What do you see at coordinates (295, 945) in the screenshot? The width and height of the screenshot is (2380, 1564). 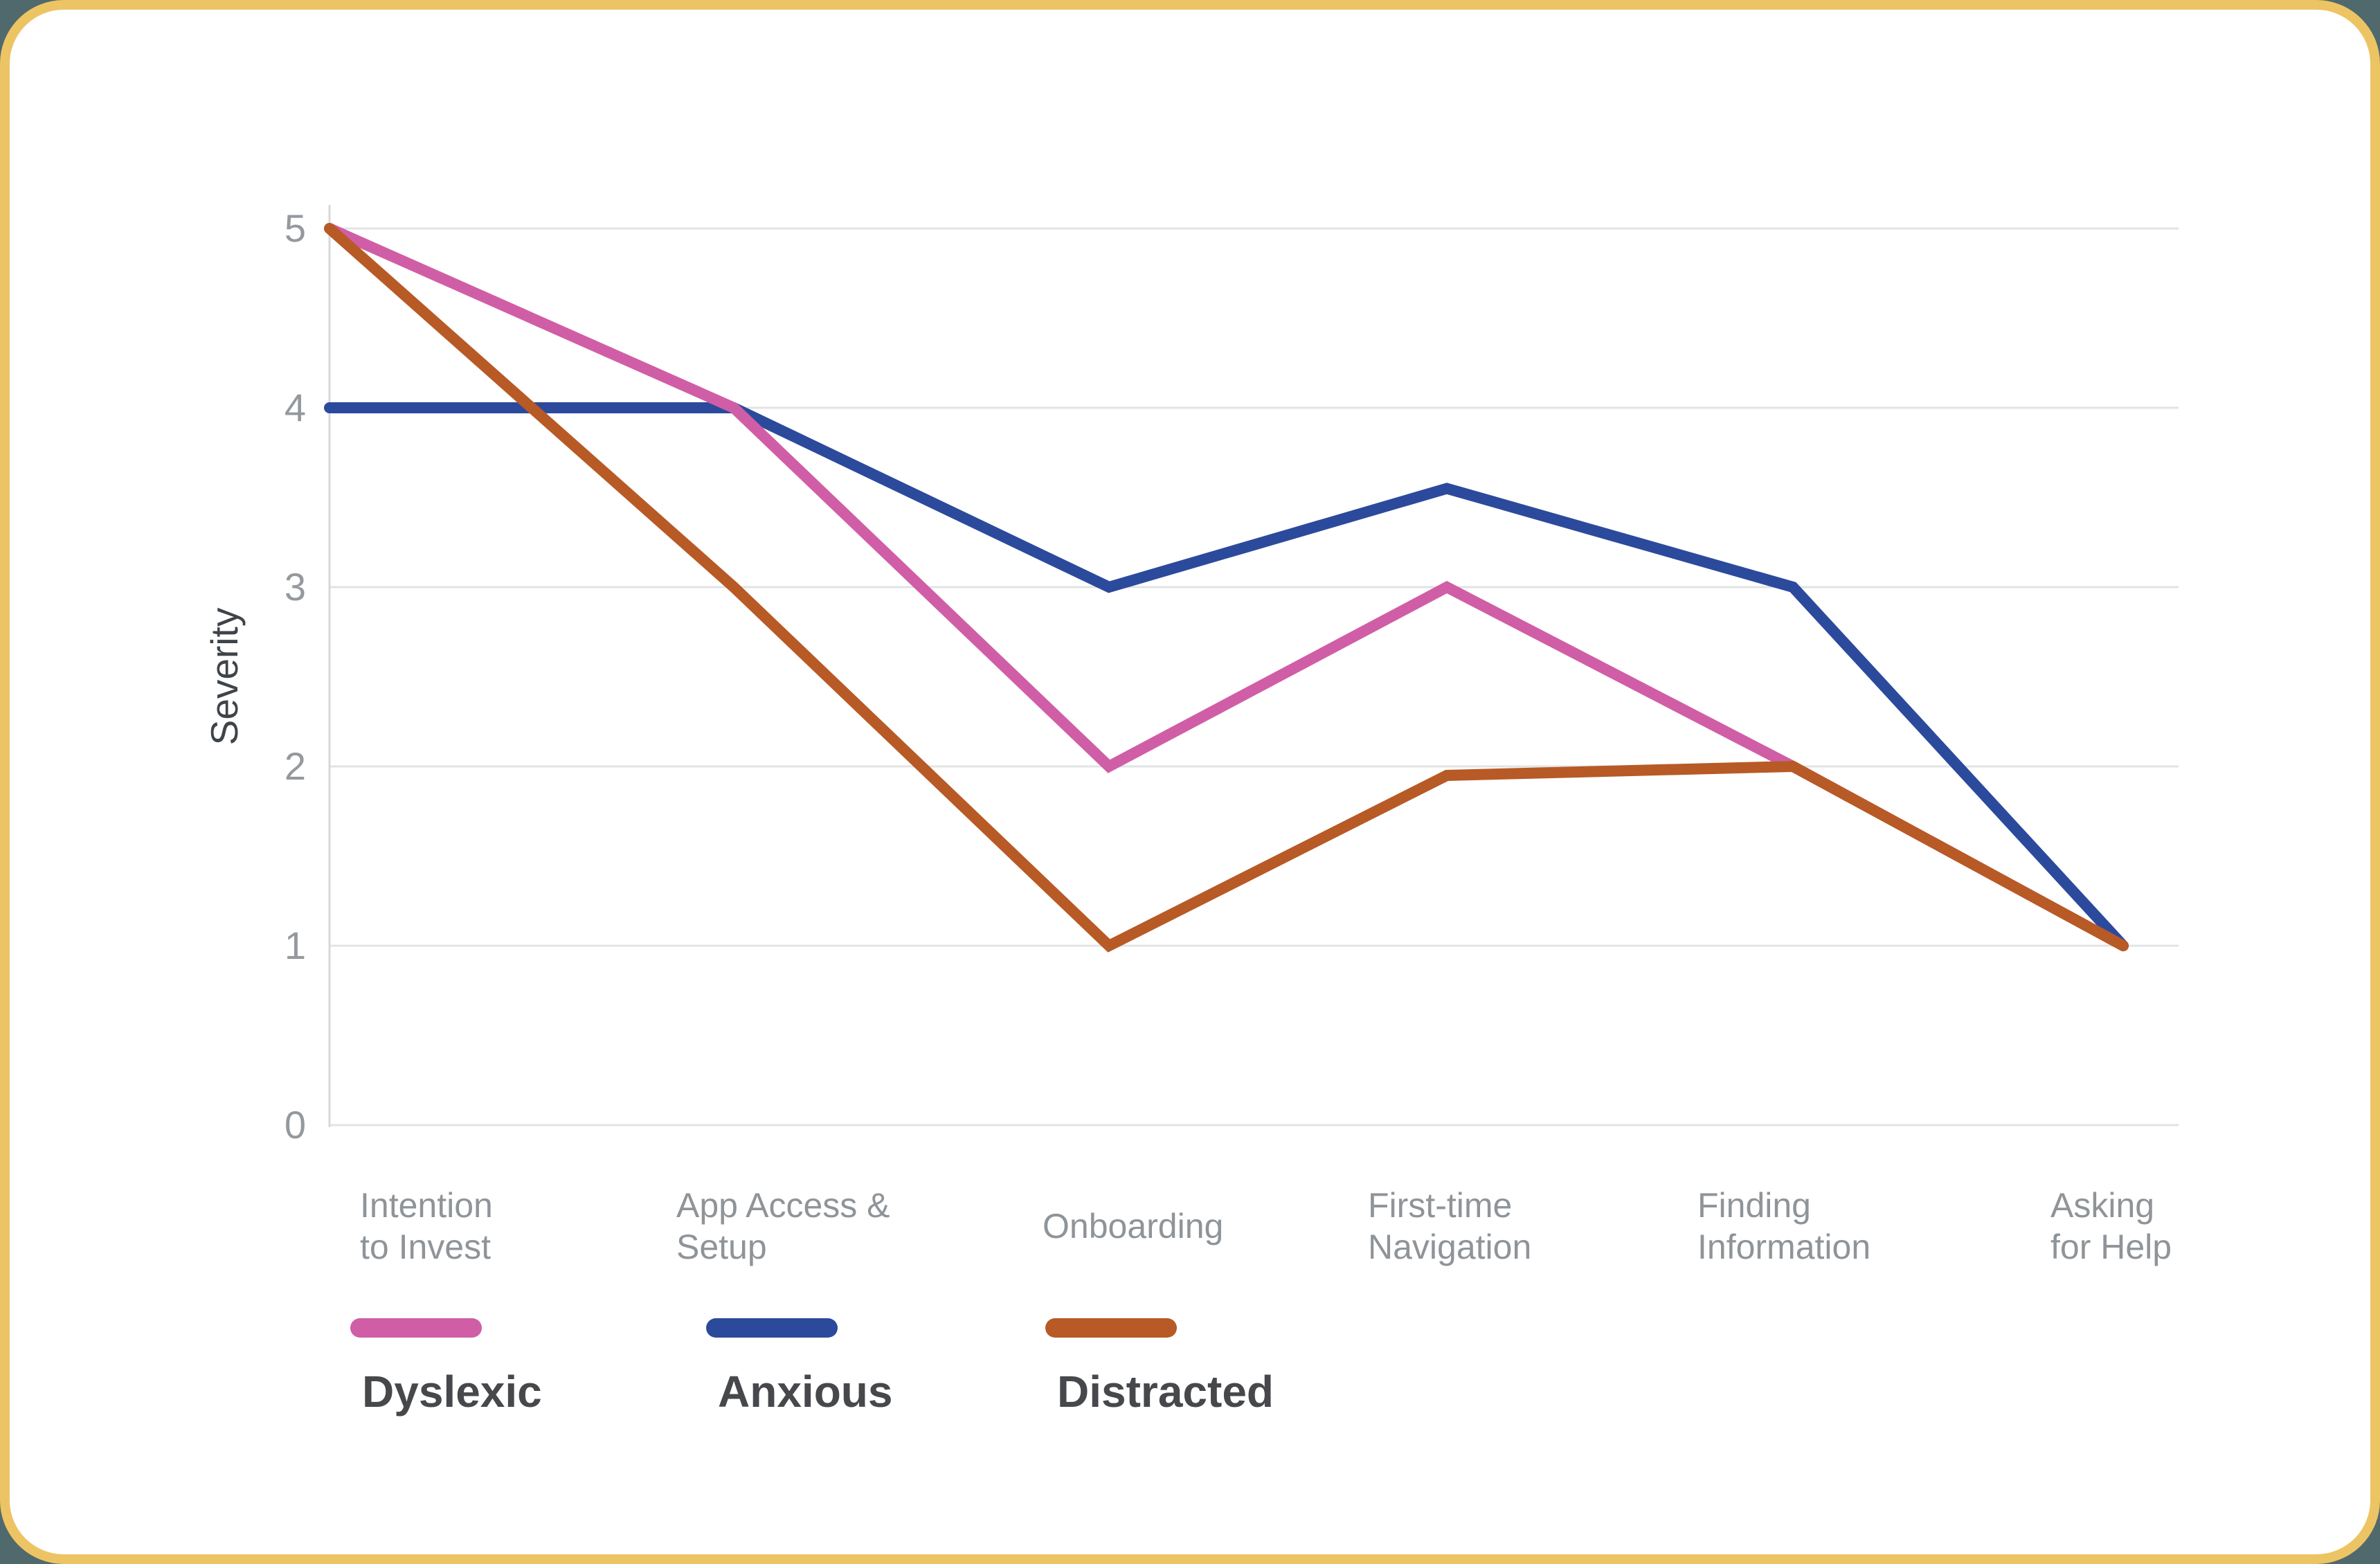 I see `y-tick-label: 1` at bounding box center [295, 945].